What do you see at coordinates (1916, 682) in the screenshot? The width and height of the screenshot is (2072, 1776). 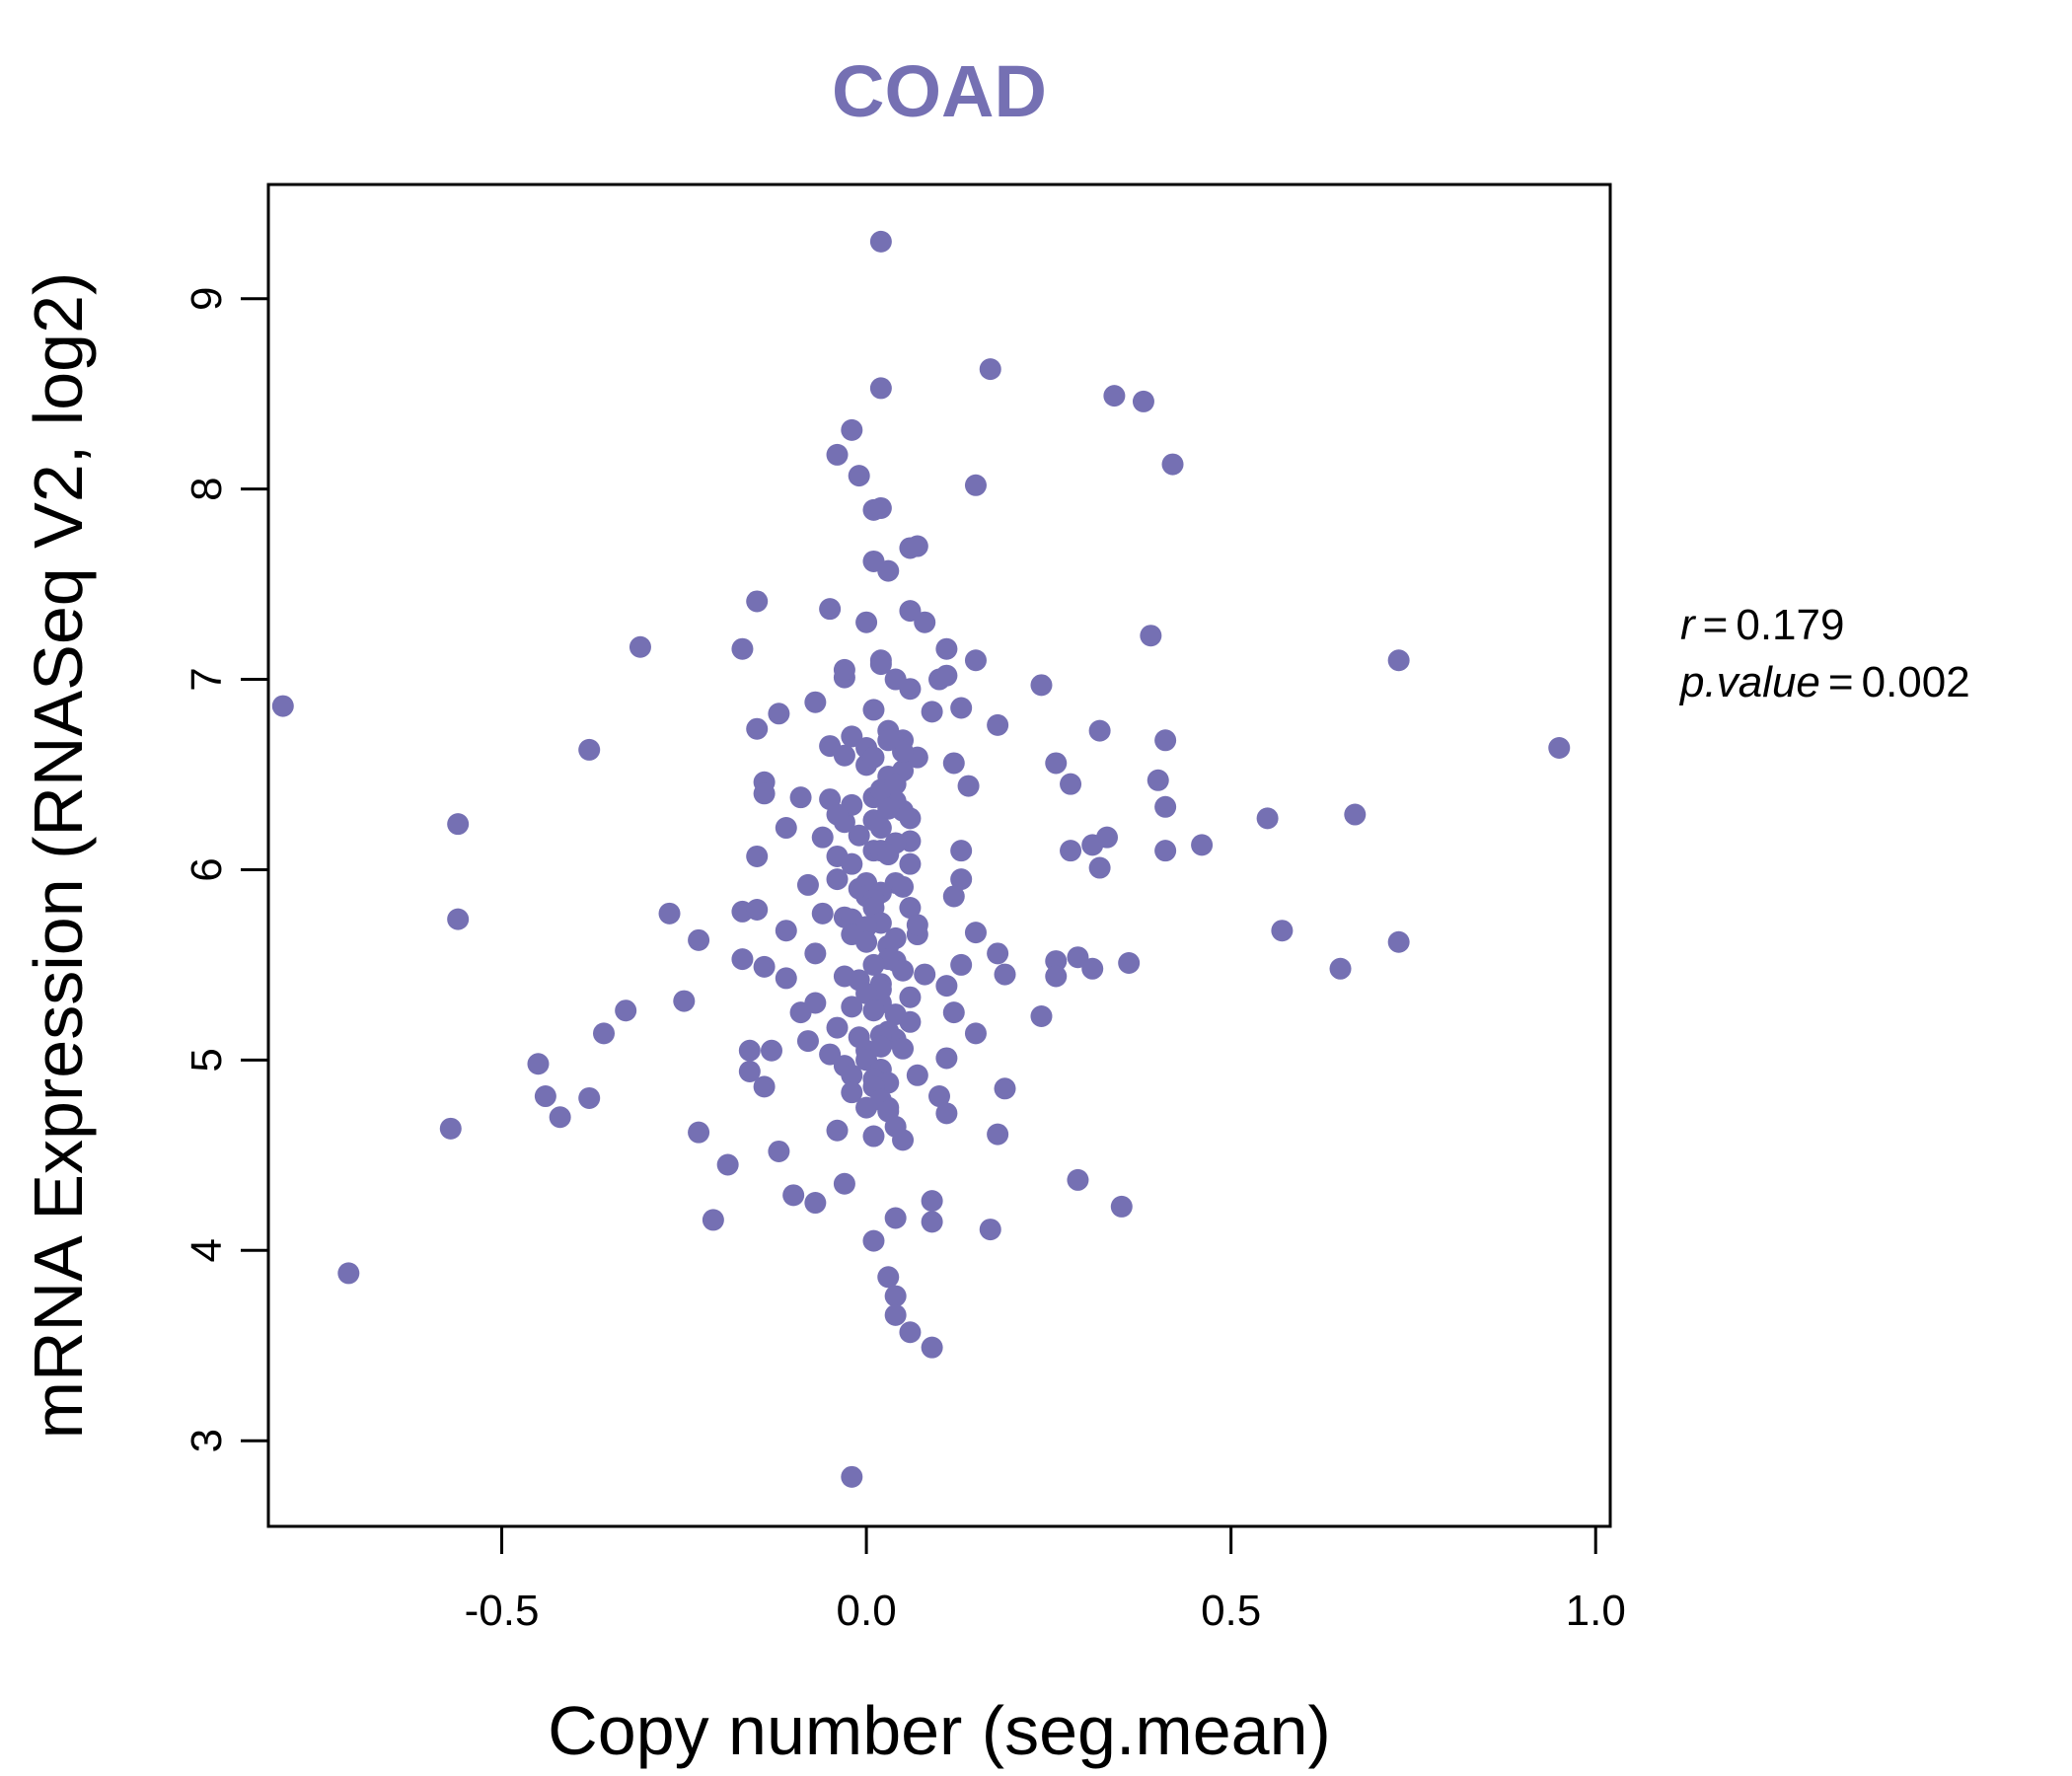 I see `p-value: 0.002` at bounding box center [1916, 682].